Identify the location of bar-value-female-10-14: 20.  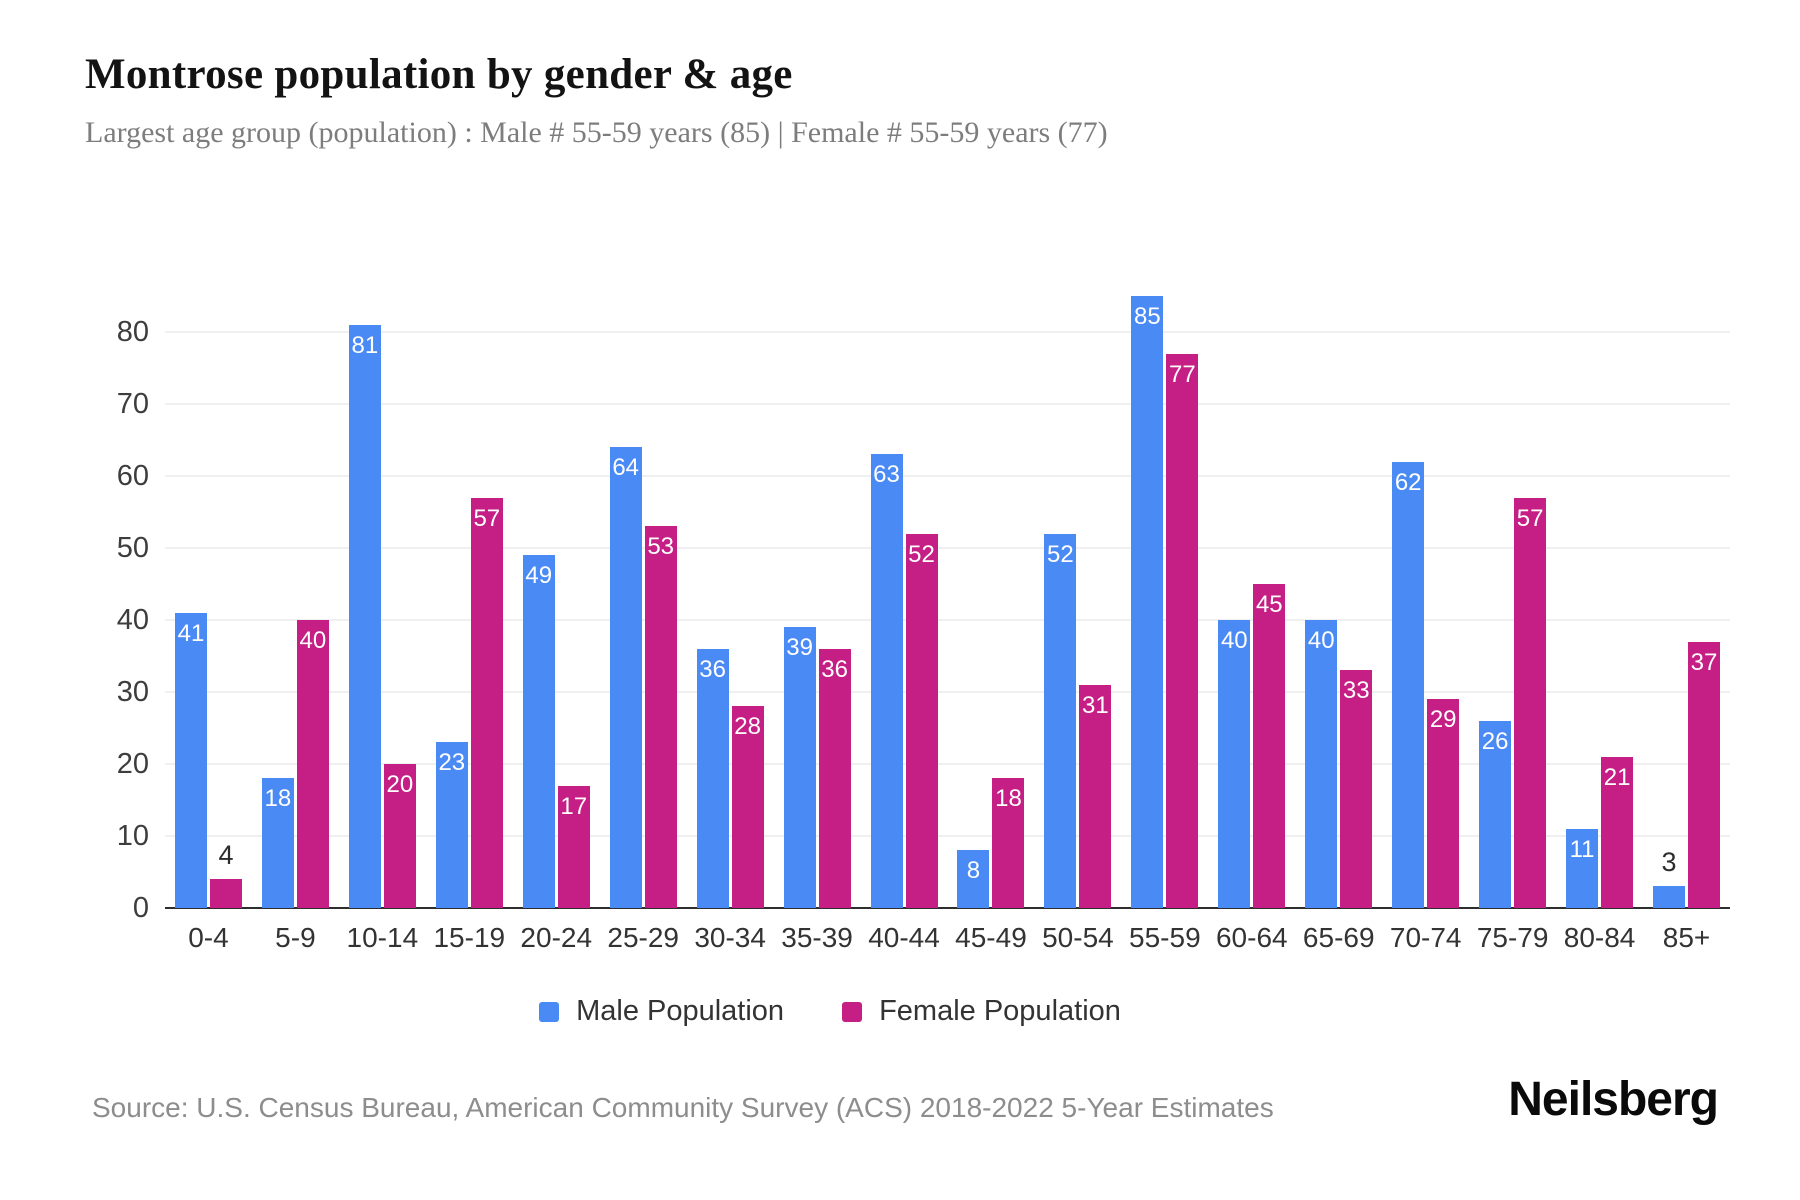
(400, 784).